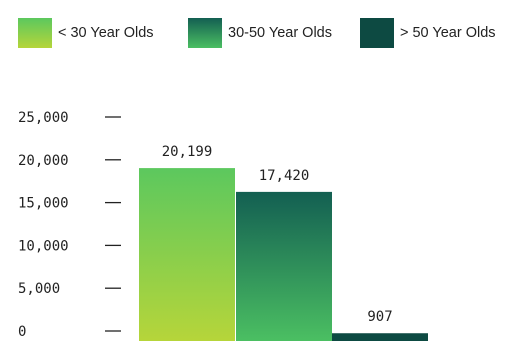  What do you see at coordinates (43, 246) in the screenshot?
I see `y-tick-label: 10,000` at bounding box center [43, 246].